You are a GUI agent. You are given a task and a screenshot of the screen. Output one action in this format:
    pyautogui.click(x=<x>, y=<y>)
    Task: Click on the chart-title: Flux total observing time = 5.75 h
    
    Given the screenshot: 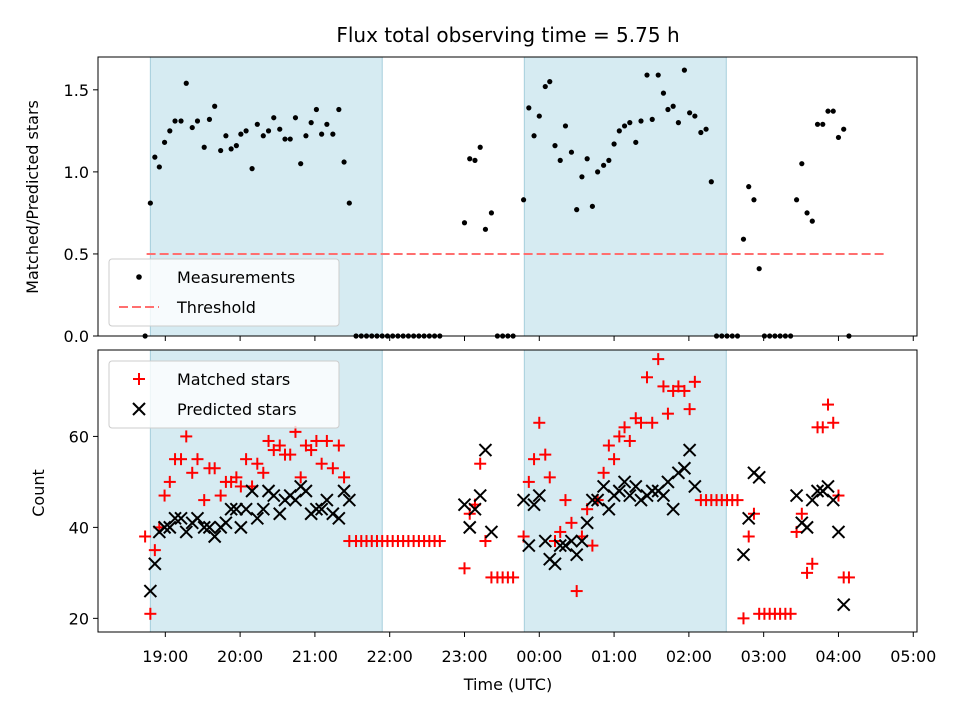 What is the action you would take?
    pyautogui.click(x=507, y=35)
    